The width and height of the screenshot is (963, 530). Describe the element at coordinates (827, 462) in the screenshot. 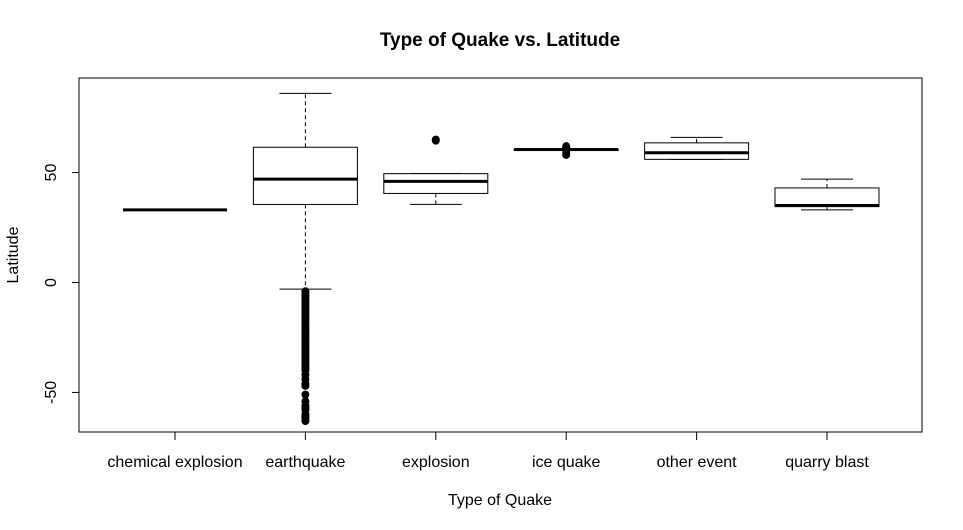

I see `x-tick-label: quarry blast` at that location.